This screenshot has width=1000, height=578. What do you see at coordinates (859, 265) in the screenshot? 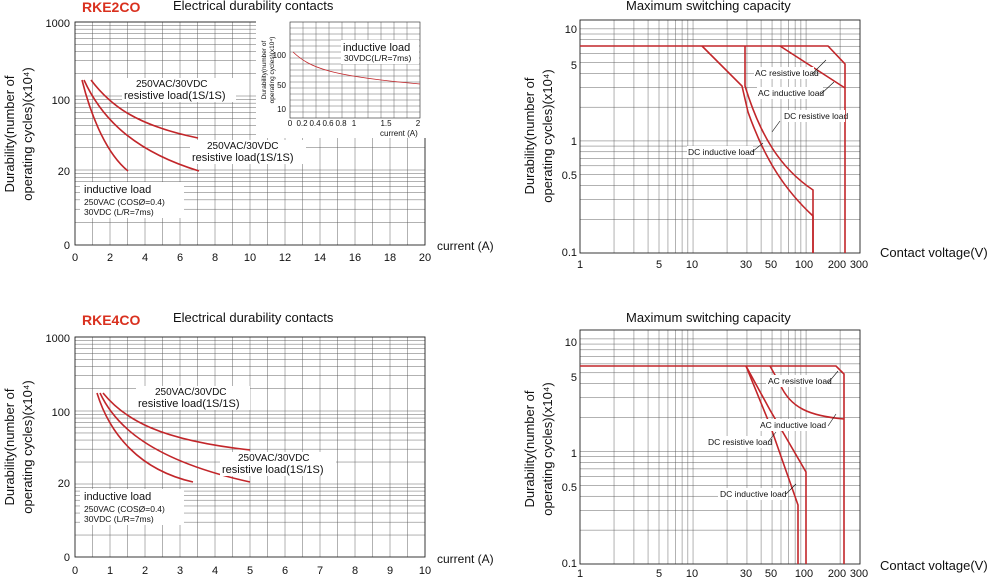
I see `x-tick-label: 300` at bounding box center [859, 265].